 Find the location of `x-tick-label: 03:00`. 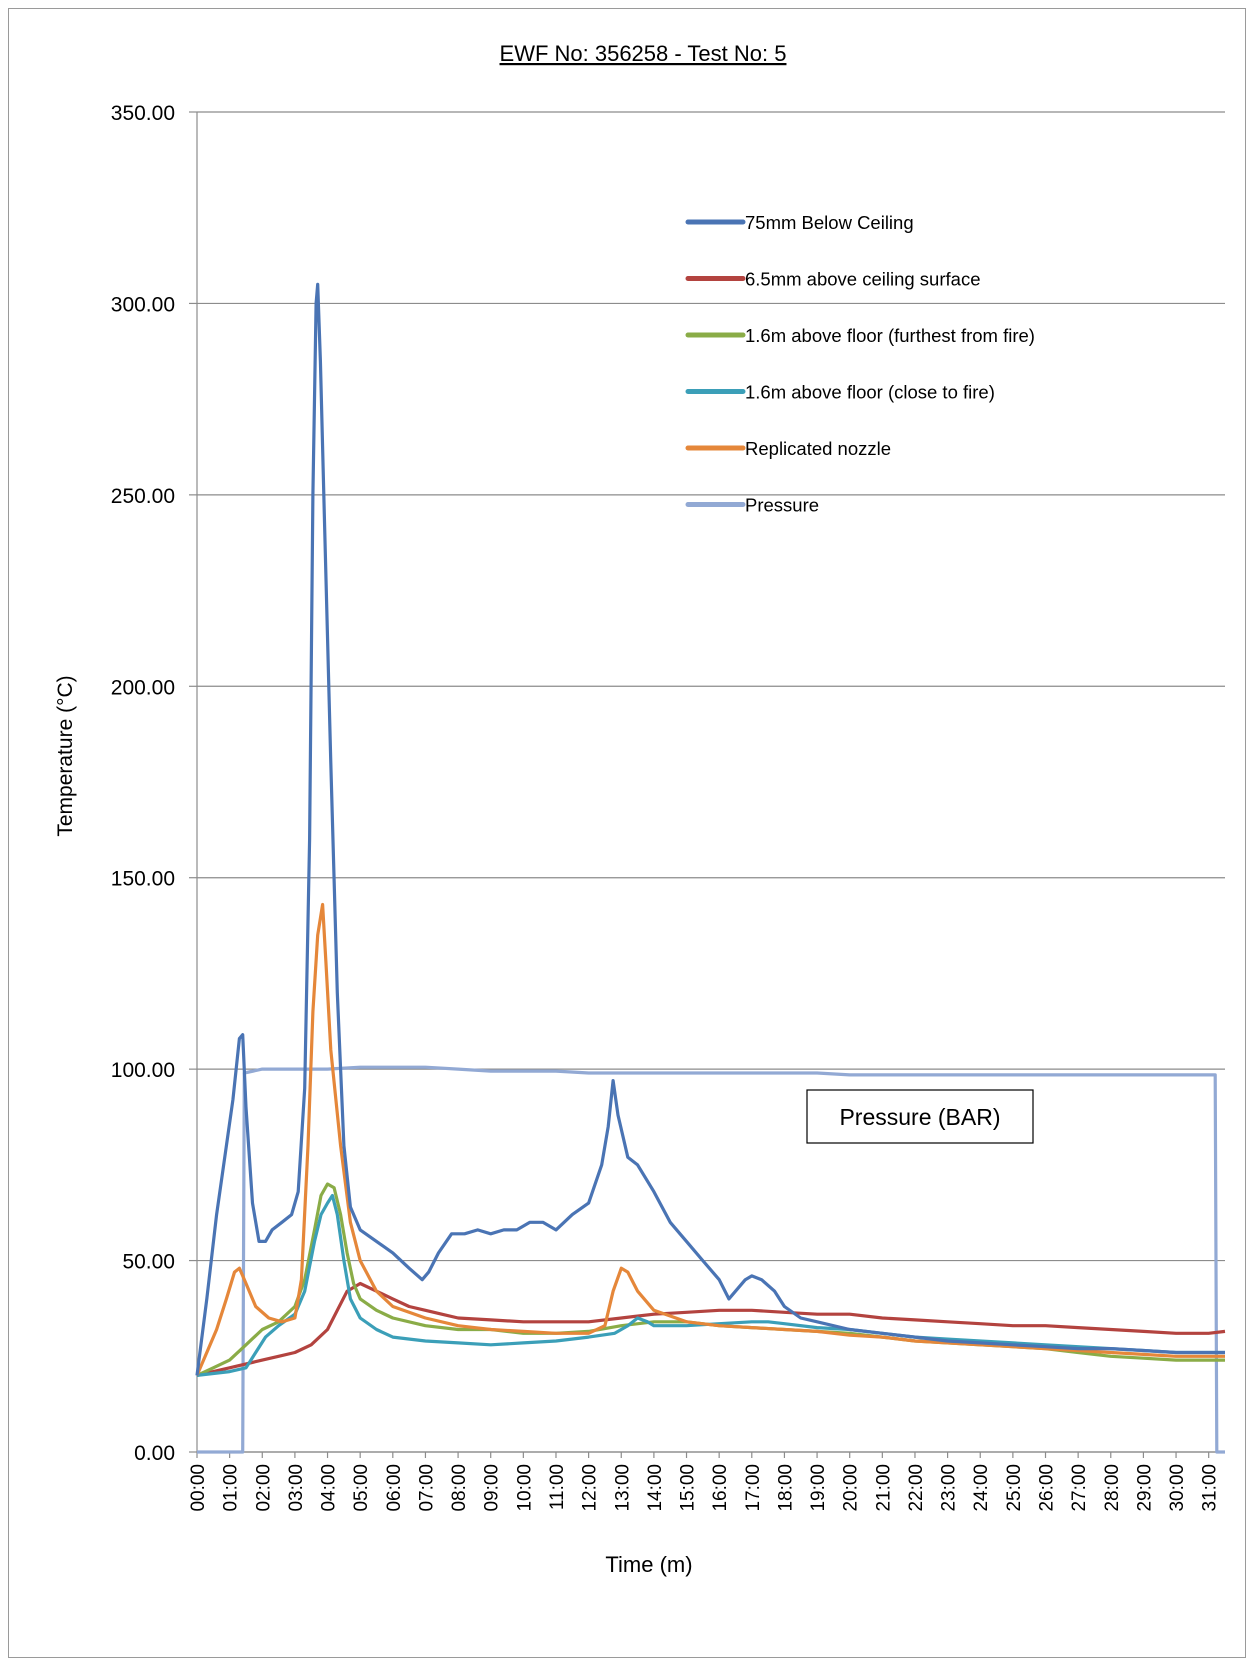

x-tick-label: 03:00 is located at coordinates (296, 1488).